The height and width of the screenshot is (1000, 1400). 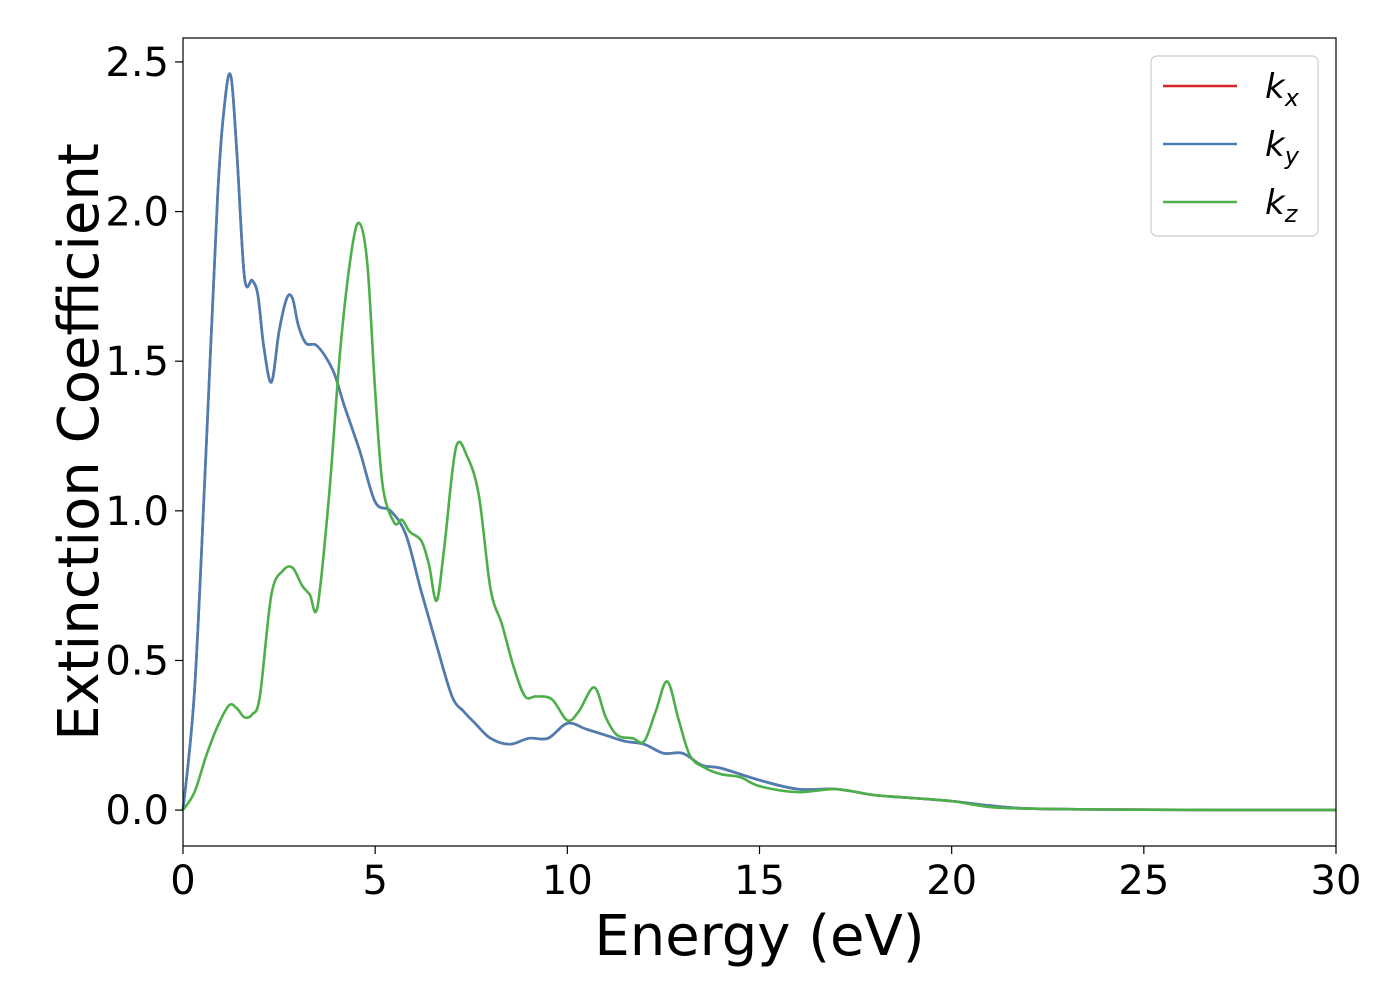 I want to click on x-axis-ticks: 0 5 10 15 20 25 30, so click(x=765, y=875).